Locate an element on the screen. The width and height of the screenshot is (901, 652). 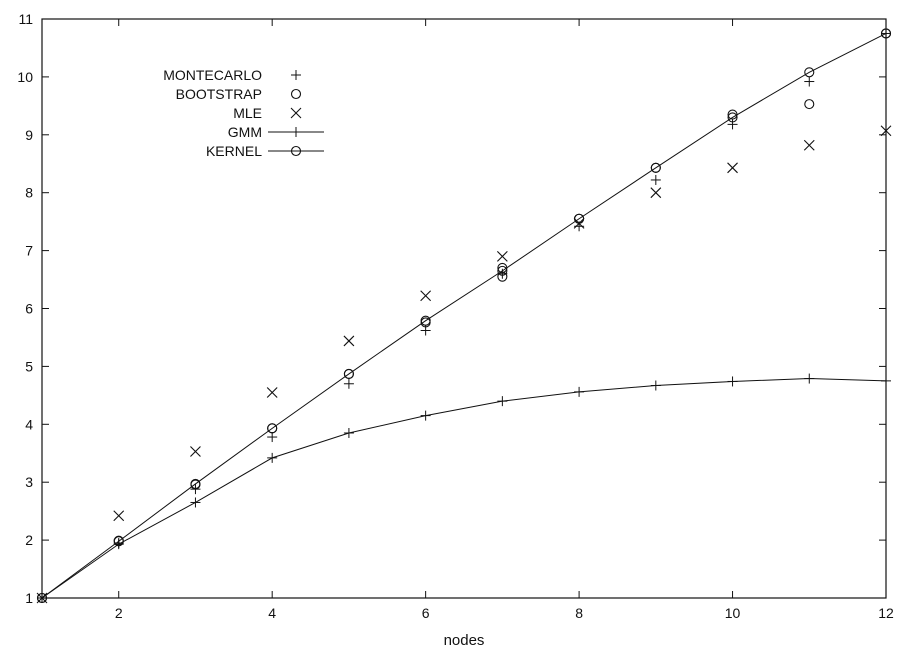
legend-label: MLE is located at coordinates (247, 113).